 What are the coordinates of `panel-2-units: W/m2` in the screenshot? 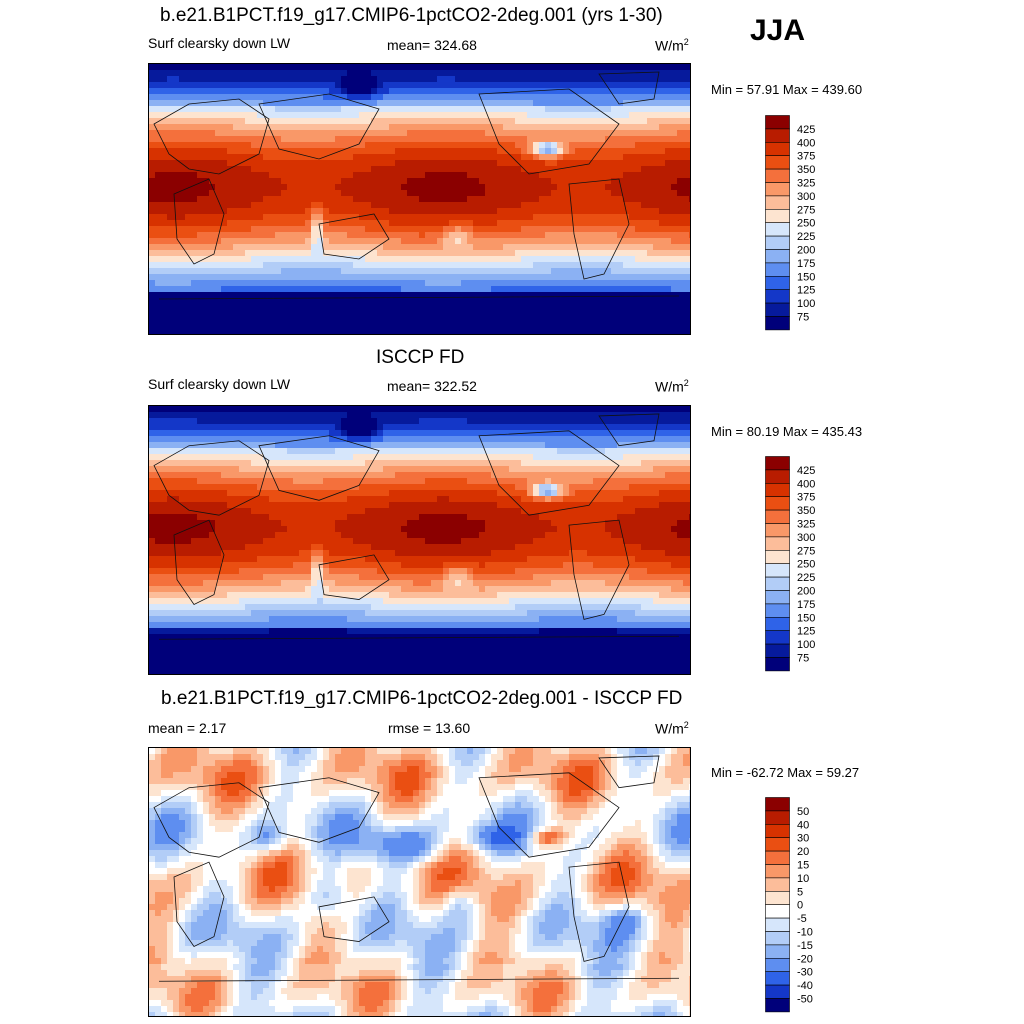 It's located at (672, 386).